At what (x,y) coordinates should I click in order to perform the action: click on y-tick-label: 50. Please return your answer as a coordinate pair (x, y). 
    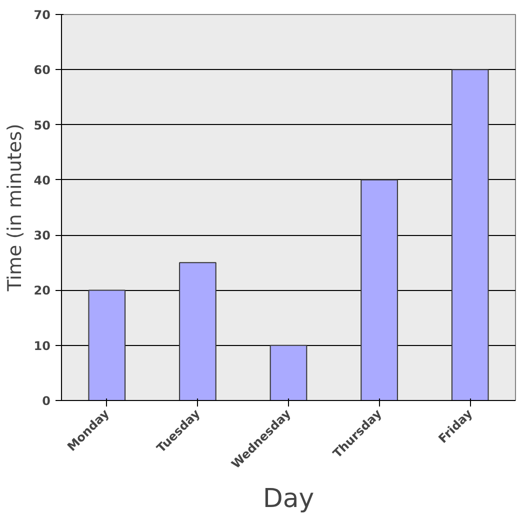
    Looking at the image, I should click on (42, 125).